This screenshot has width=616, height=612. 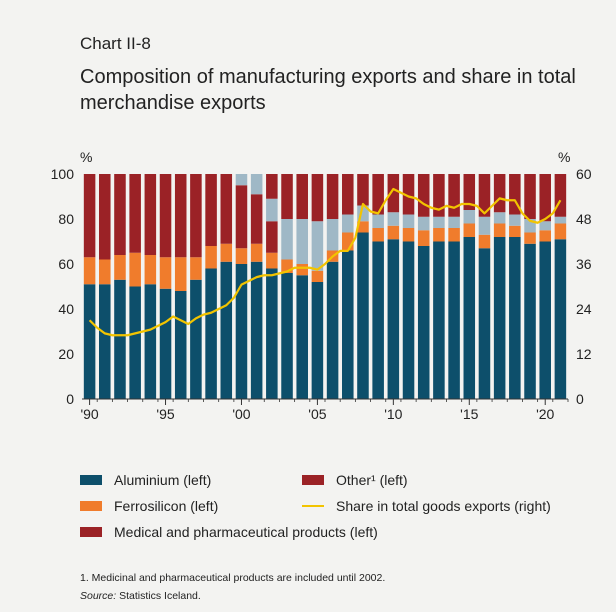 I want to click on left-tick-label: 80, so click(x=66, y=219).